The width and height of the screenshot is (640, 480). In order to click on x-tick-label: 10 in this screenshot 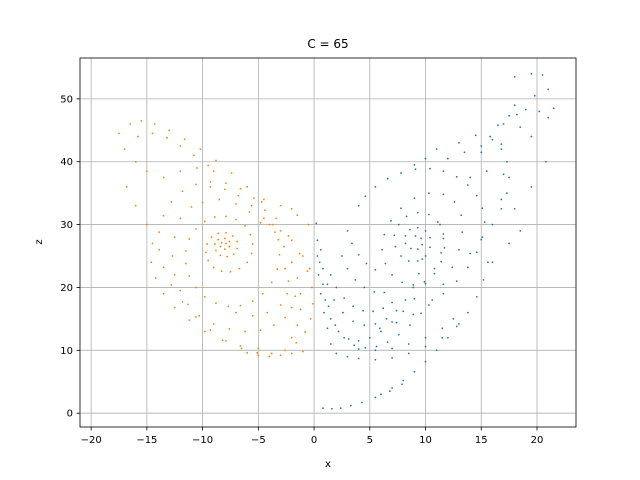, I will do `click(425, 440)`.